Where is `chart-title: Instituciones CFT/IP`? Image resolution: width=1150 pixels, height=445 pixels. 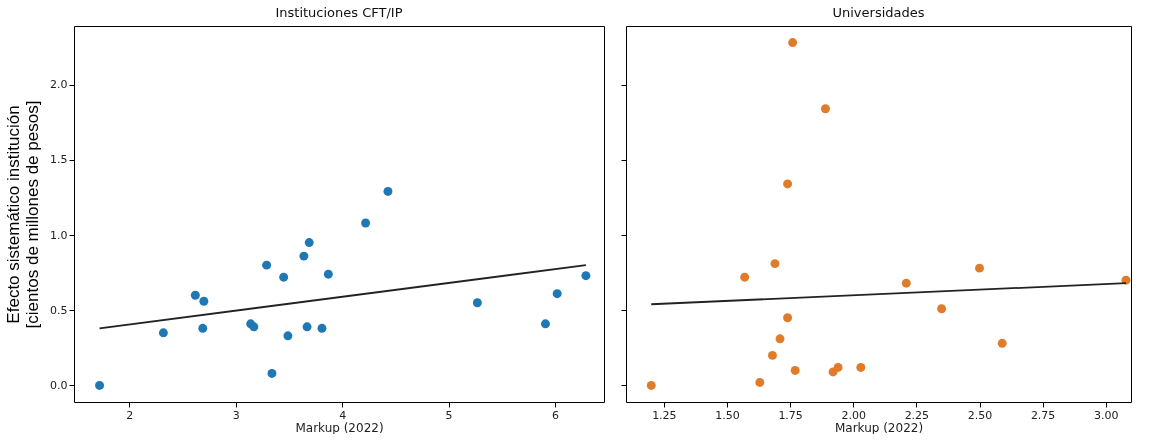 chart-title: Instituciones CFT/IP is located at coordinates (339, 12).